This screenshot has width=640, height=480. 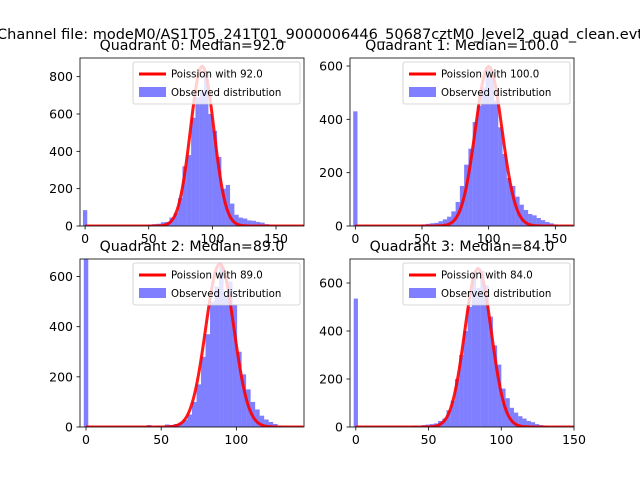 What do you see at coordinates (61, 76) in the screenshot?
I see `quadrant-0-y-tick-label: 800` at bounding box center [61, 76].